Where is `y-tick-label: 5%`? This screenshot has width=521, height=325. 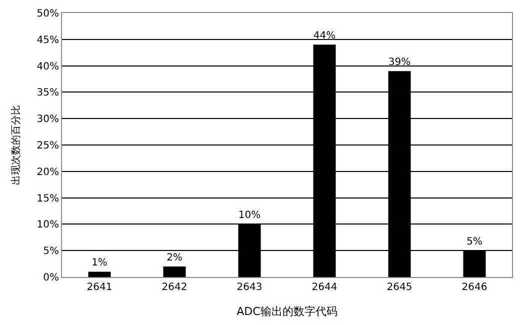 y-tick-label: 5% is located at coordinates (51, 252).